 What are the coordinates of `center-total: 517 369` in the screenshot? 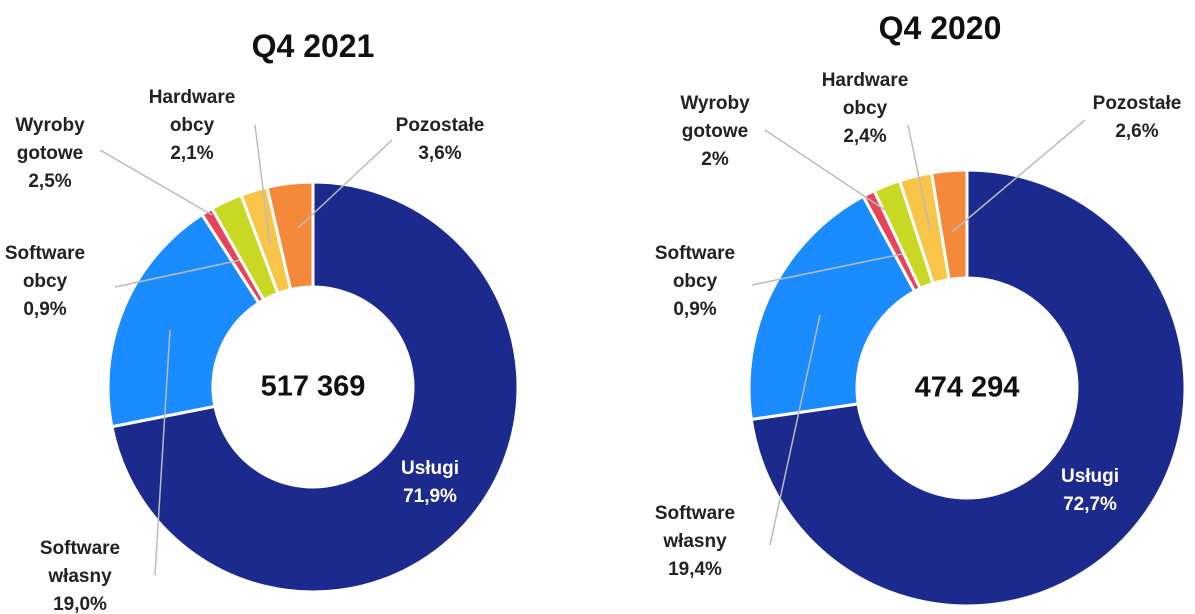 It's located at (313, 386).